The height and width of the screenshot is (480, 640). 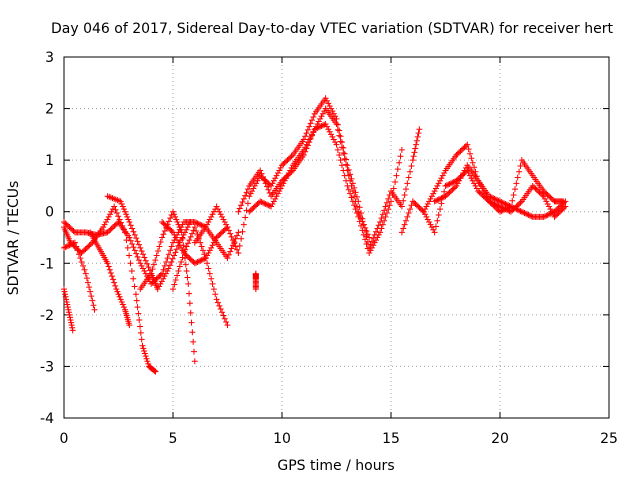 I want to click on y-axis-label: SDTVAR / TECUs, so click(x=14, y=238).